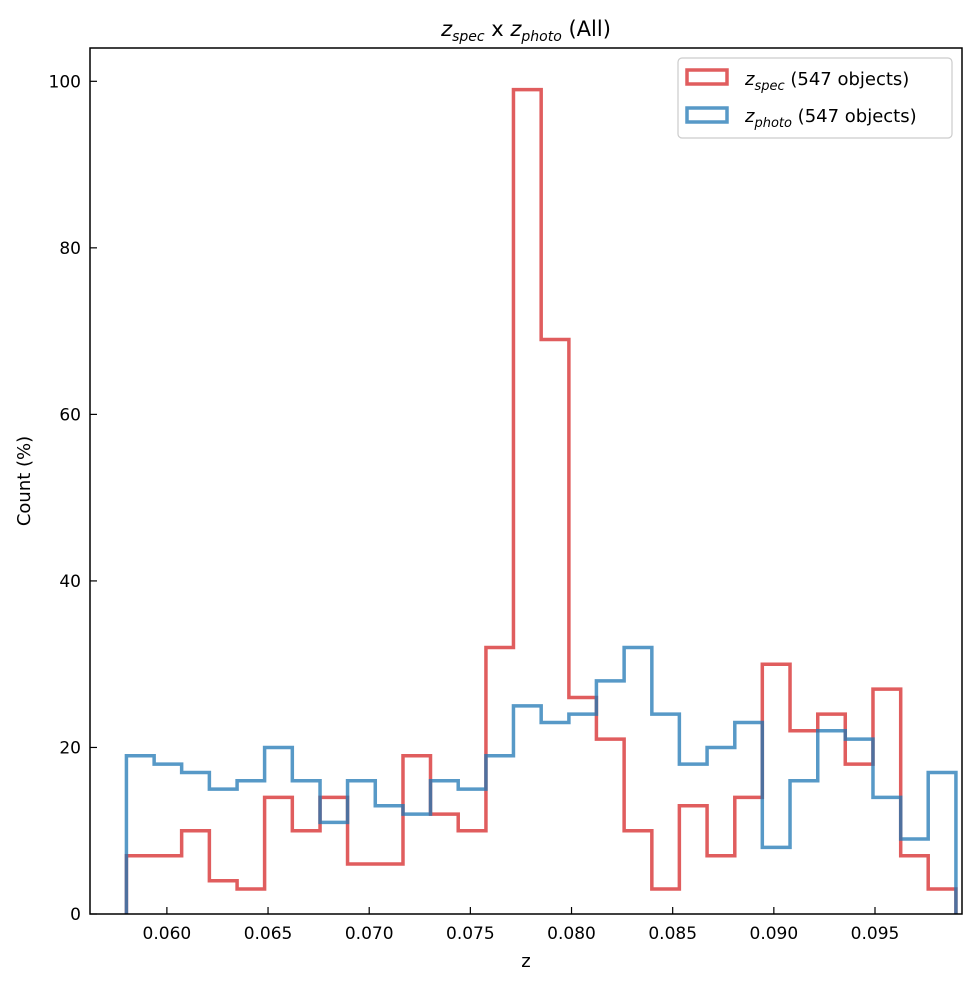 Image resolution: width=977 pixels, height=985 pixels. What do you see at coordinates (24, 481) in the screenshot?
I see `y-axis-label: Count (%)` at bounding box center [24, 481].